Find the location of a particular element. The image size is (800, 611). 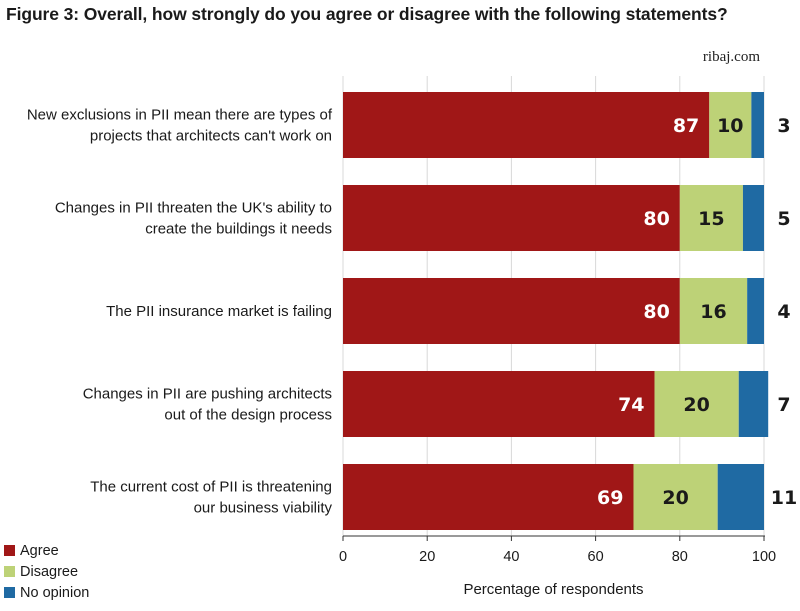

value-label-no-opinion-4: 11 is located at coordinates (784, 498).